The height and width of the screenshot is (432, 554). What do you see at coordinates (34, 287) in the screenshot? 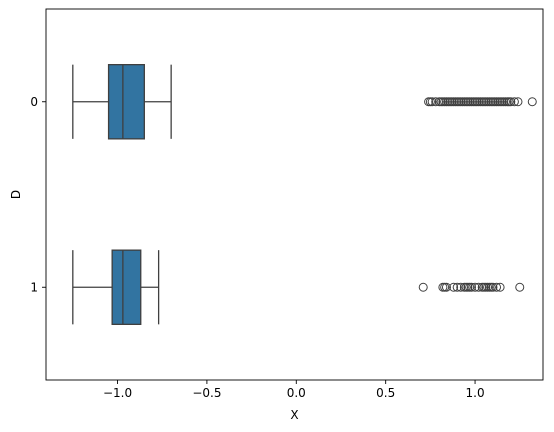
I see `y-tick-label: 1` at bounding box center [34, 287].